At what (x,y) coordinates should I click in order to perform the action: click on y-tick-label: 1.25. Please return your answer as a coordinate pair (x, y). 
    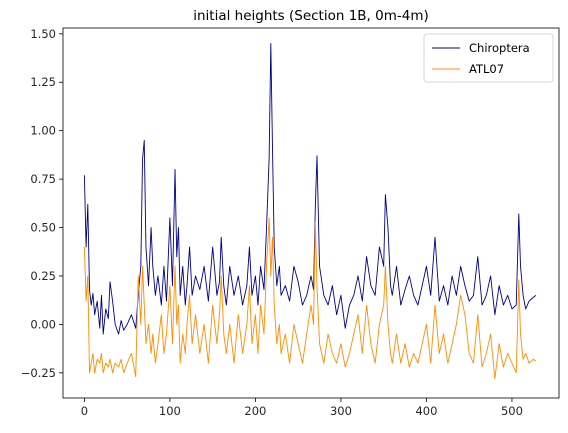
    Looking at the image, I should click on (43, 82).